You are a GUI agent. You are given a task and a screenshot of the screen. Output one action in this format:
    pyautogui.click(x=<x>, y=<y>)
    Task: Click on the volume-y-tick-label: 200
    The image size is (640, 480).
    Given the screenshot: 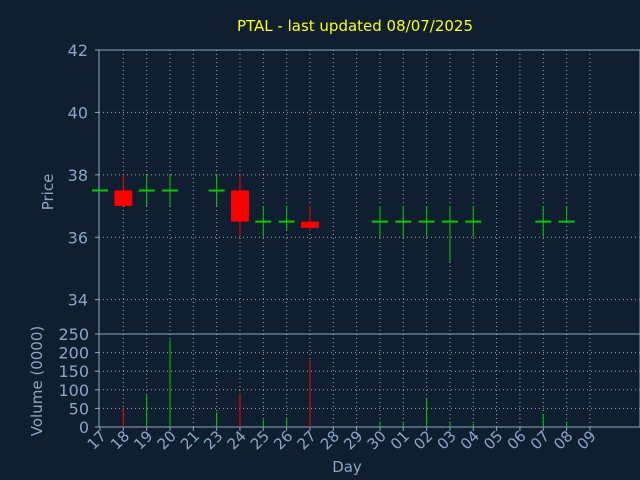 What is the action you would take?
    pyautogui.click(x=73, y=353)
    